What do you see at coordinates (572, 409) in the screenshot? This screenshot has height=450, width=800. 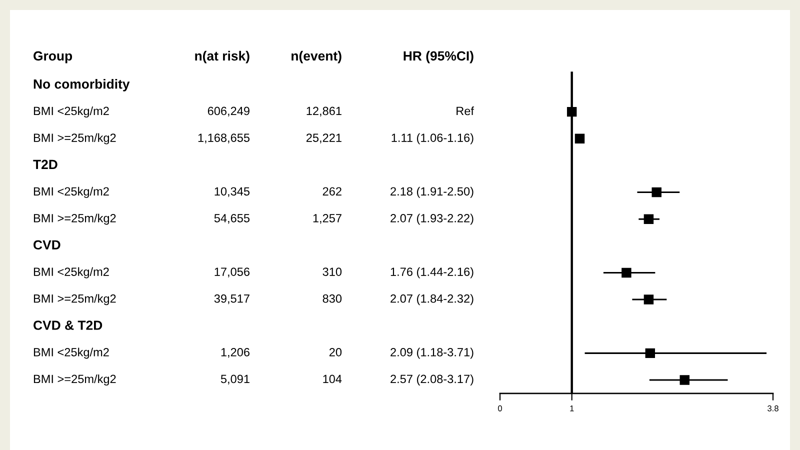 I see `x-tick-label: 1` at bounding box center [572, 409].